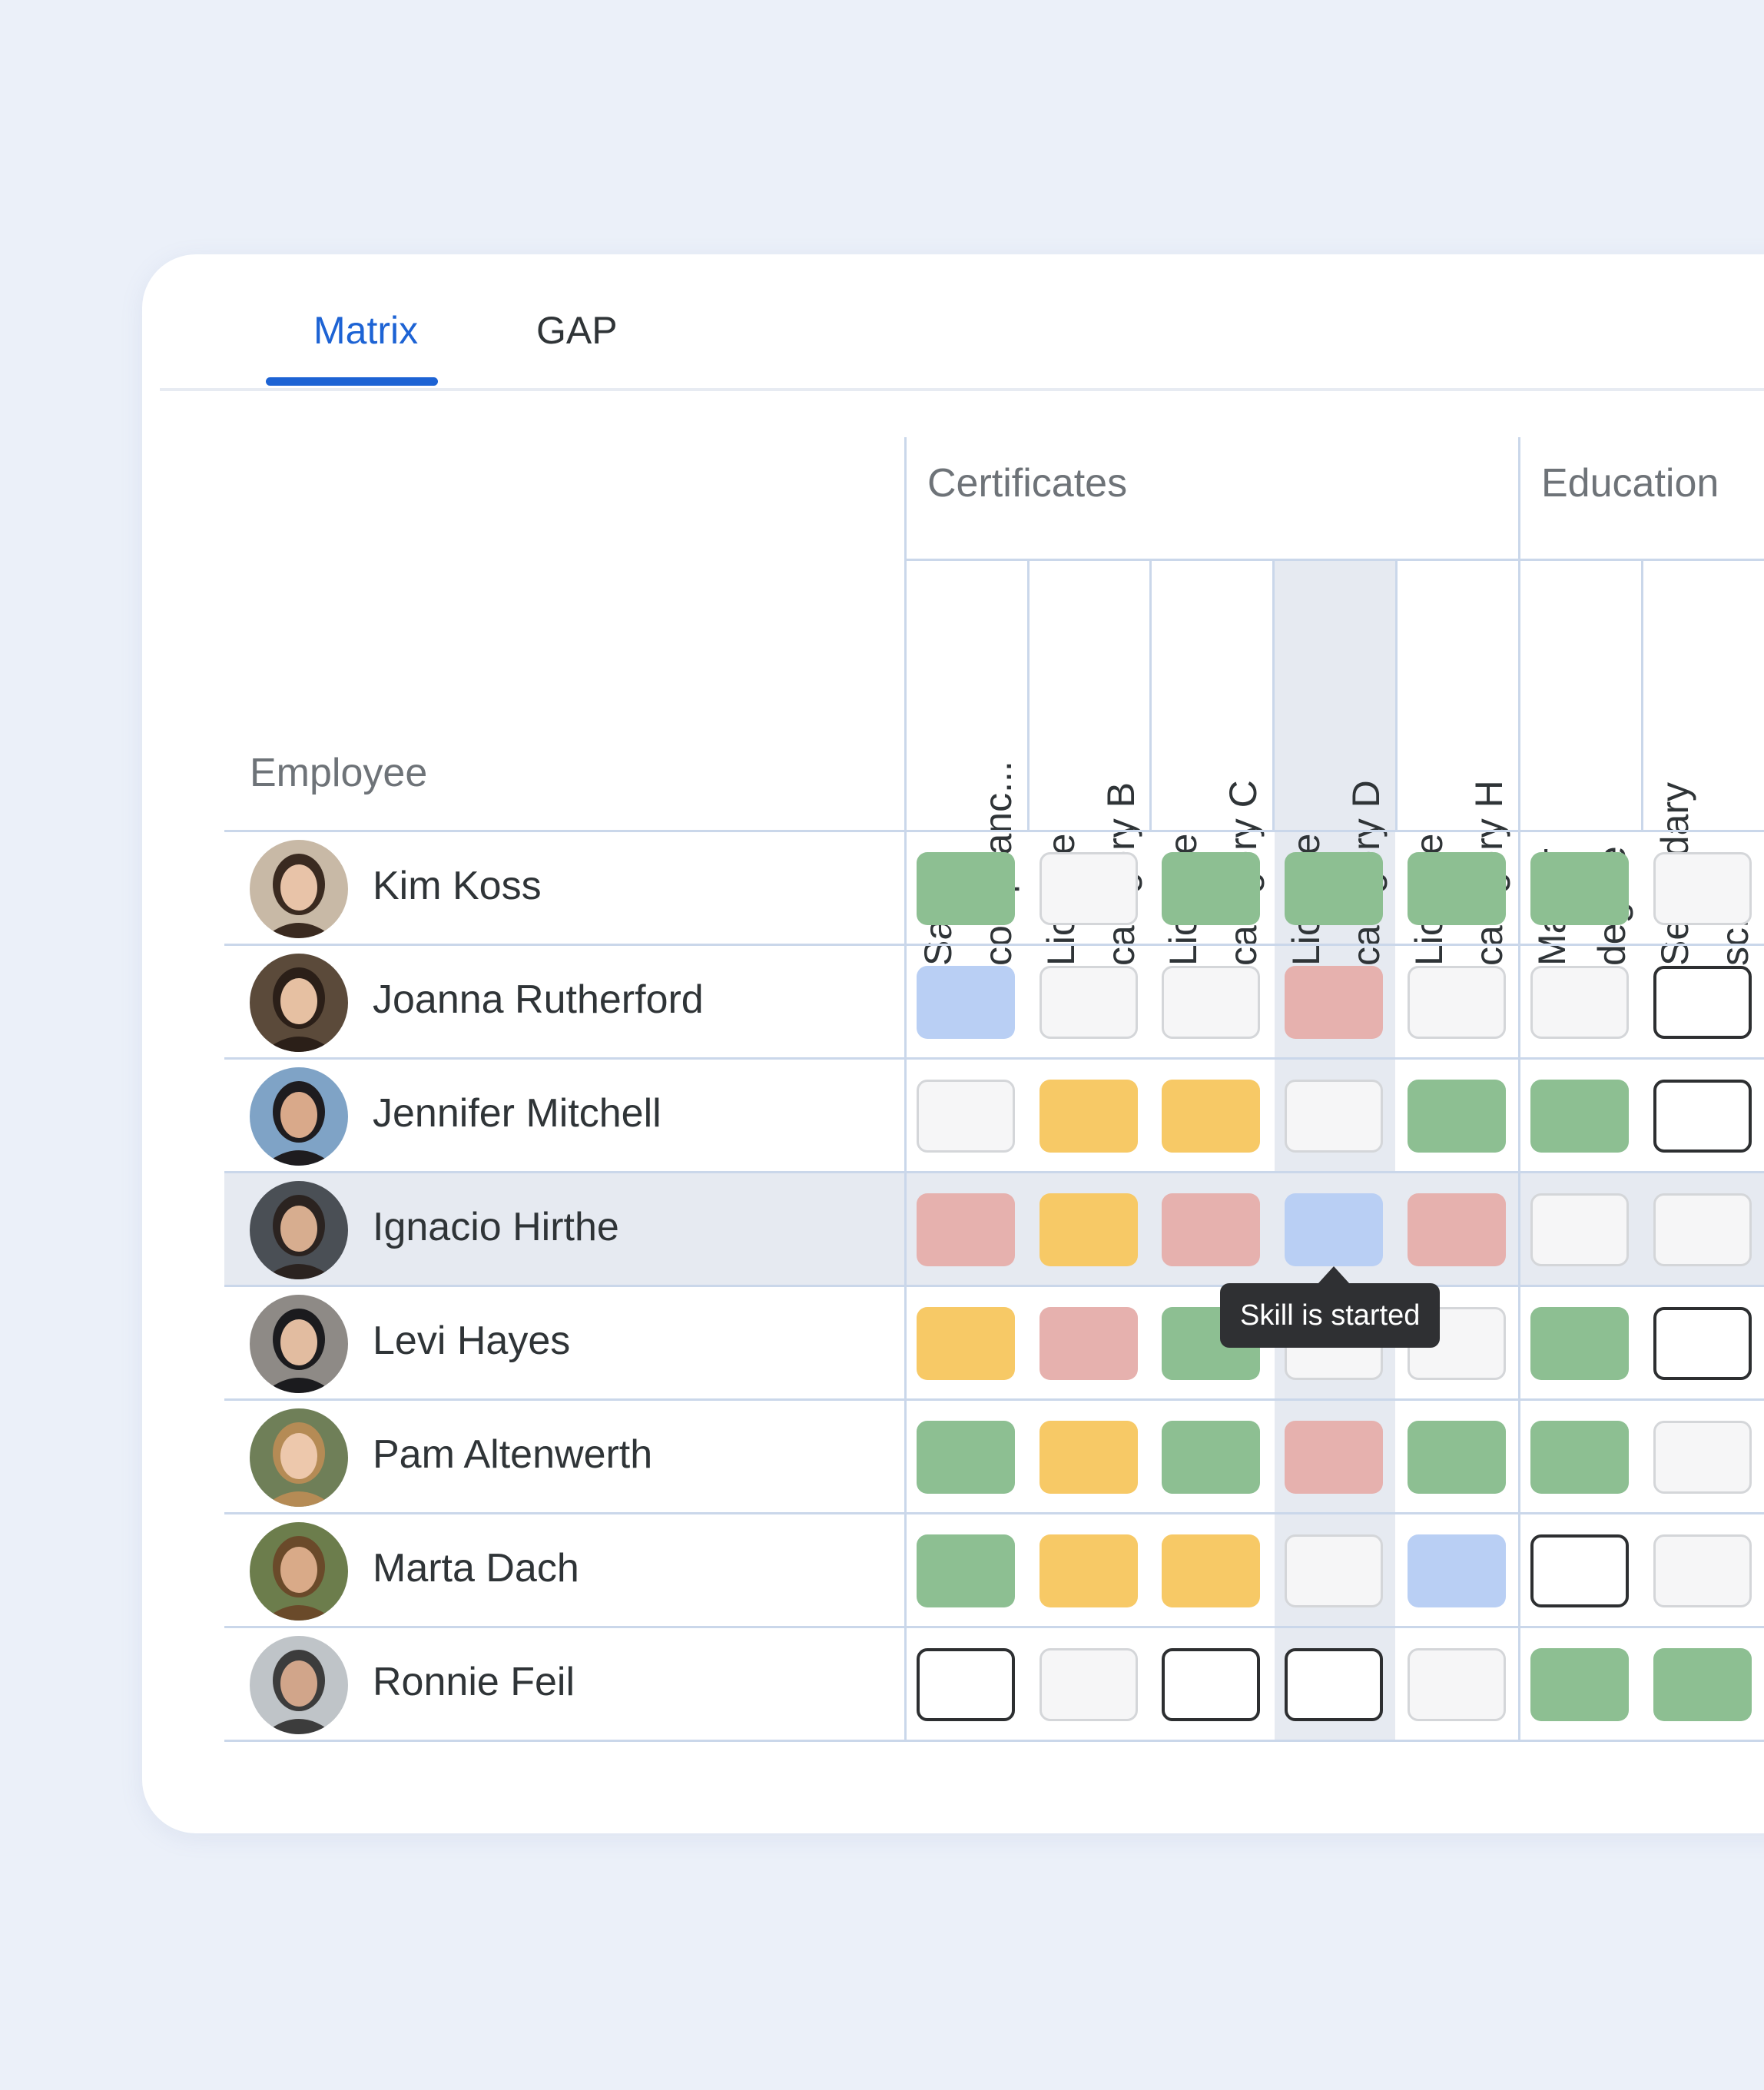 This screenshot has height=2090, width=1764. Describe the element at coordinates (1028, 483) in the screenshot. I see `group-header-certificates: Certificates` at that location.